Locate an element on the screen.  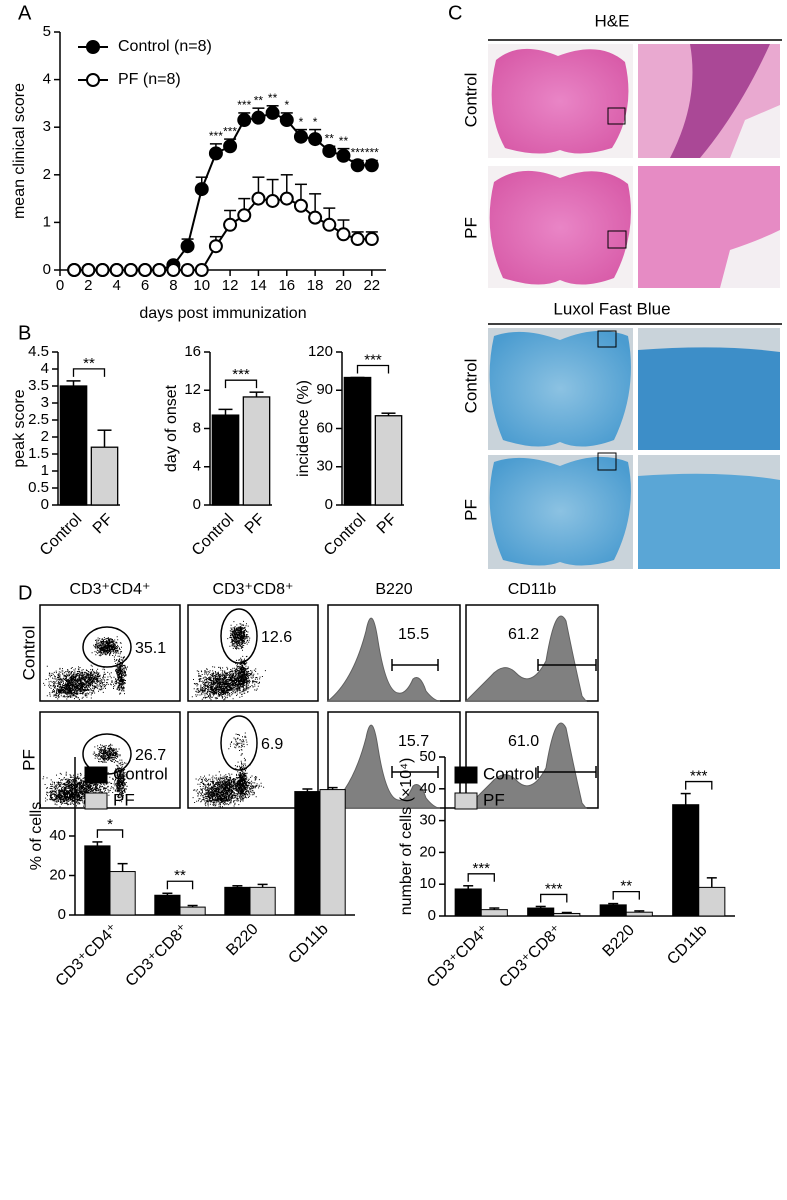
y-tick-label: 4.5 is located at coordinates (38, 351).